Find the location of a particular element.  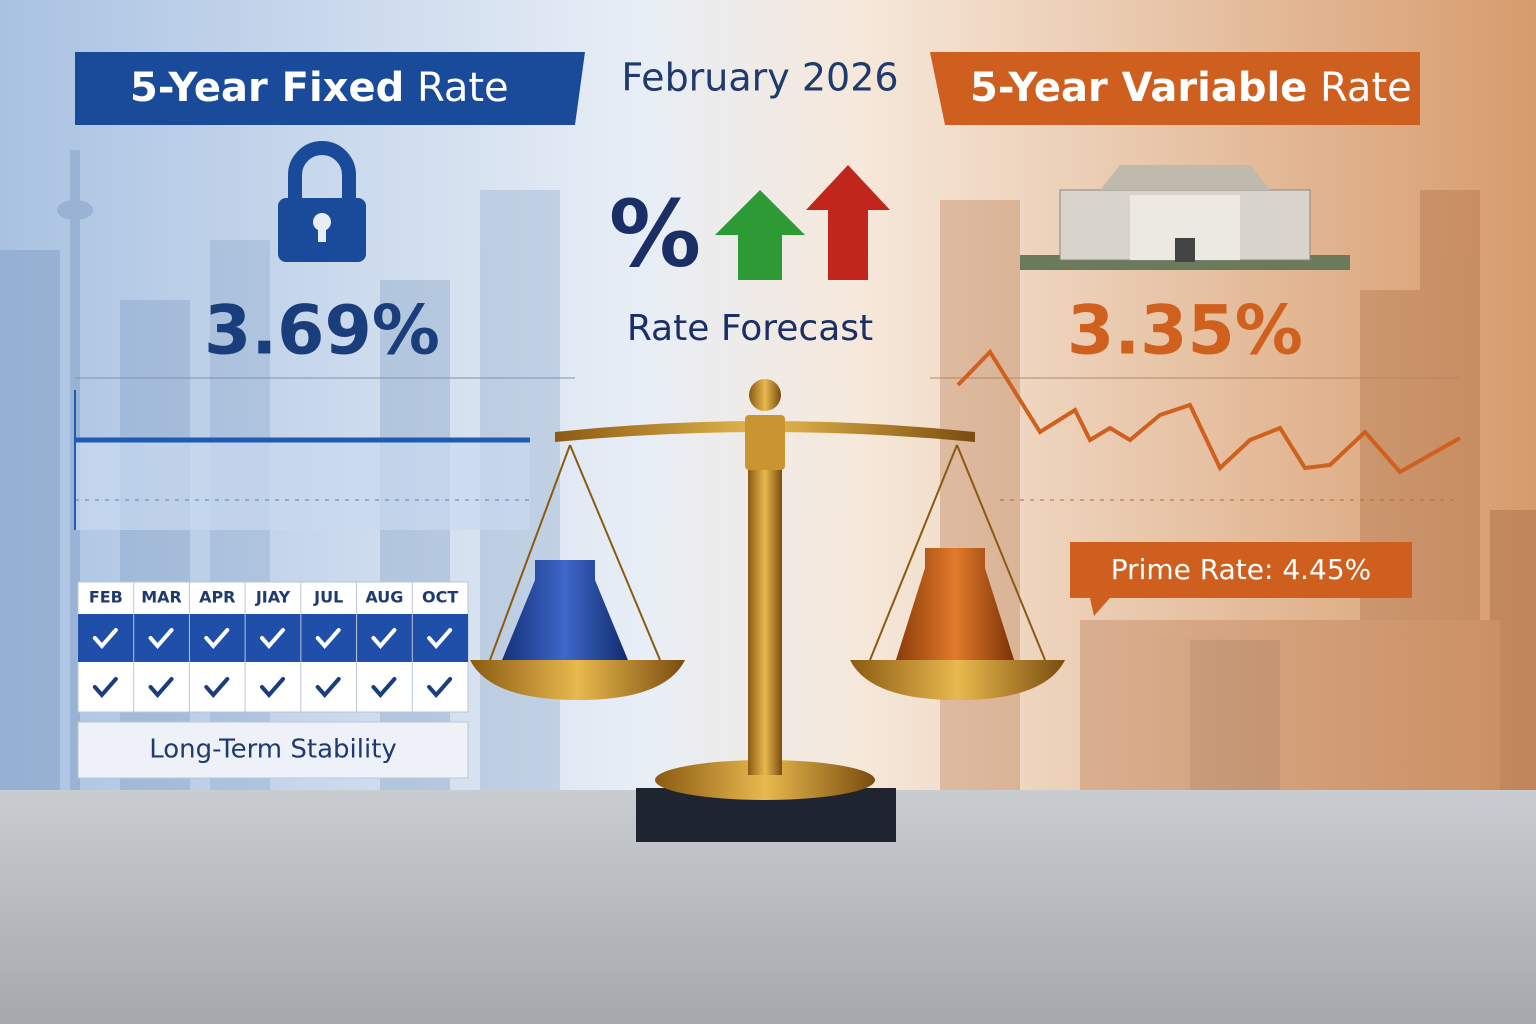

variable-rate: 3.35% is located at coordinates (1185, 331).